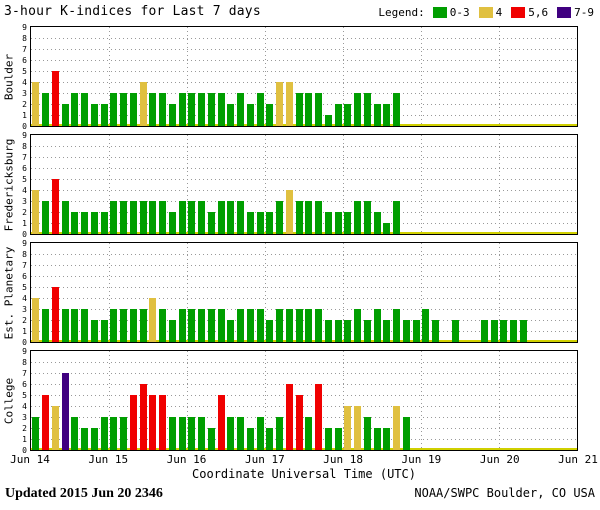  What do you see at coordinates (499, 459) in the screenshot?
I see `x-tick-label: Jun 20` at bounding box center [499, 459].